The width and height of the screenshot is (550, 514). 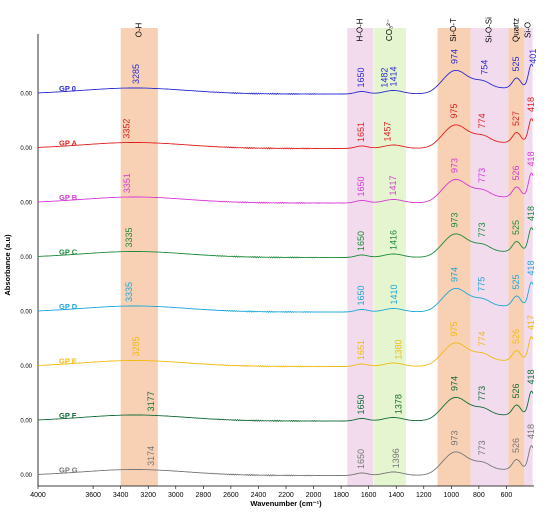 What do you see at coordinates (369, 495) in the screenshot?
I see `x-tick-label-11: 1600` at bounding box center [369, 495].